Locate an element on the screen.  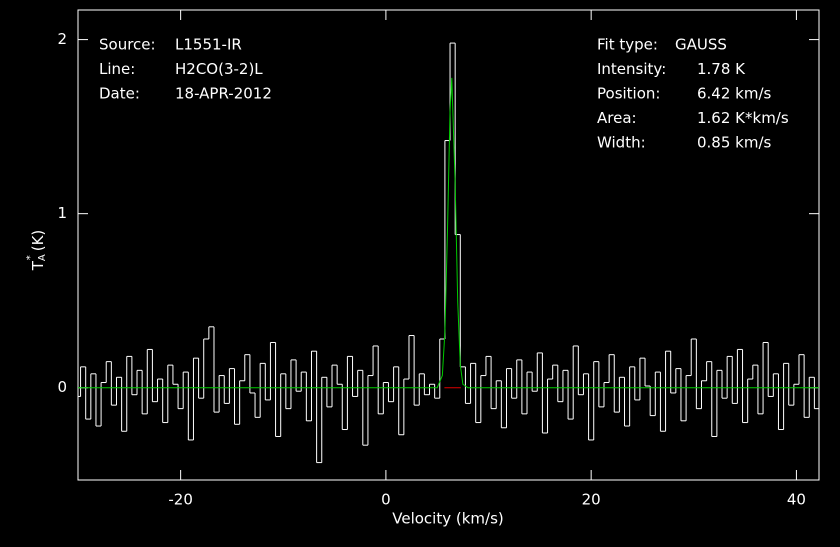
x-tick-label: -20 is located at coordinates (180, 500).